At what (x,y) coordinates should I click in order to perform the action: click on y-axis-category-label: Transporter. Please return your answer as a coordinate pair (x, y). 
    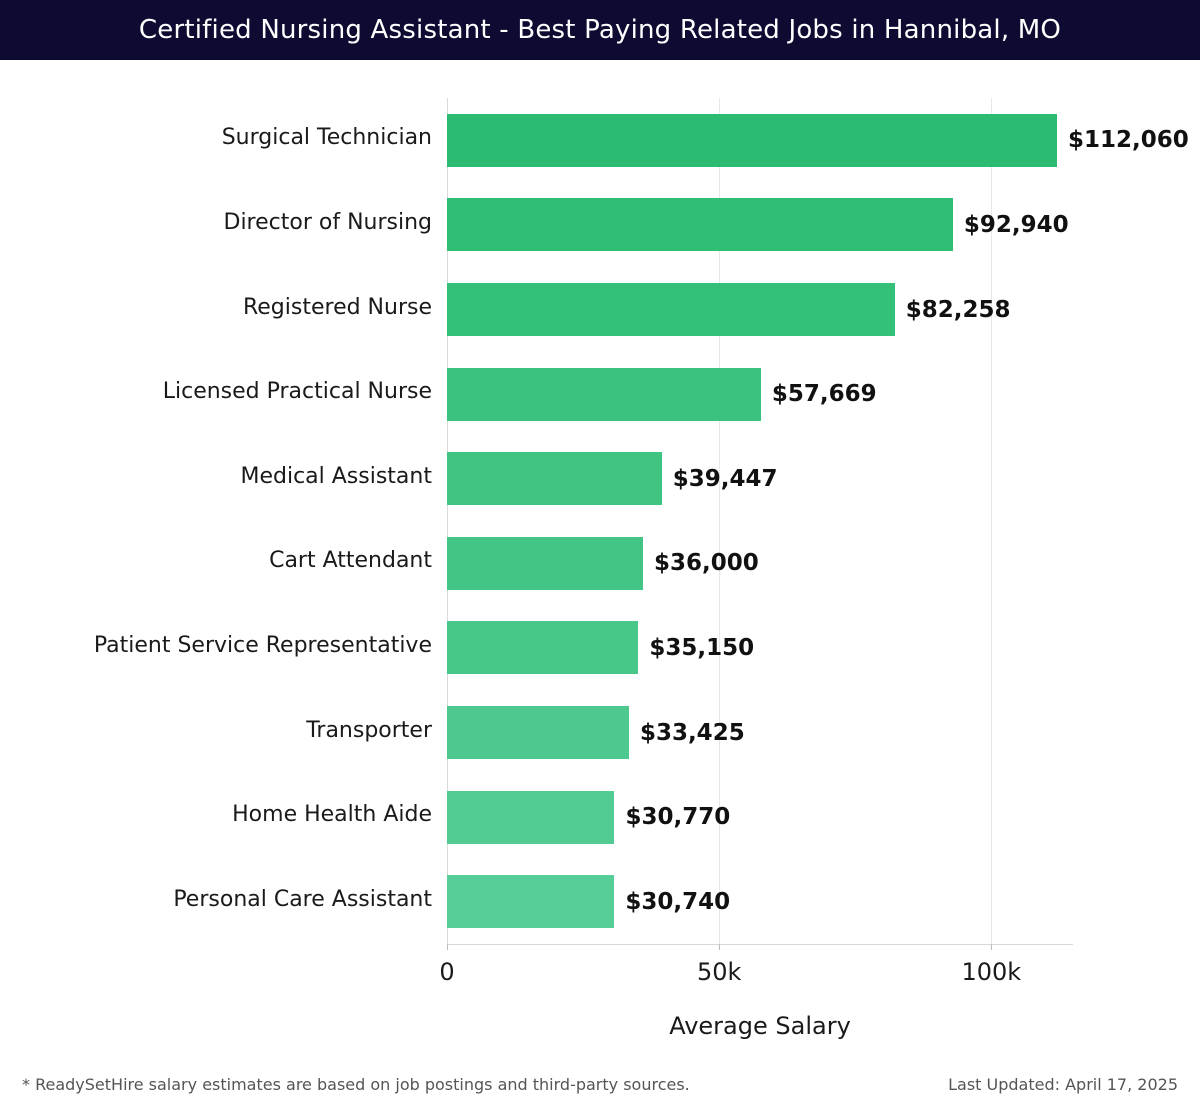
    Looking at the image, I should click on (369, 730).